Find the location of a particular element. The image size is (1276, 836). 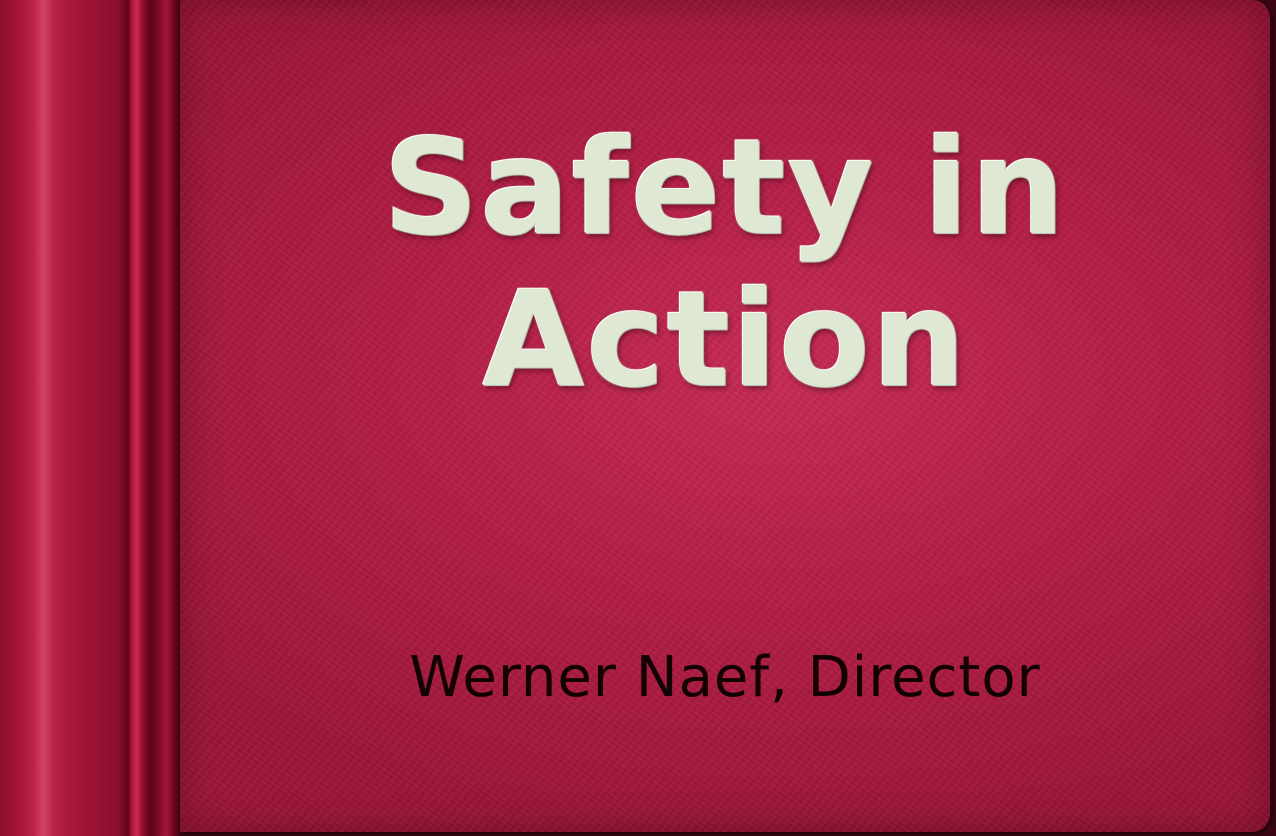

book-spine is located at coordinates (90, 418).